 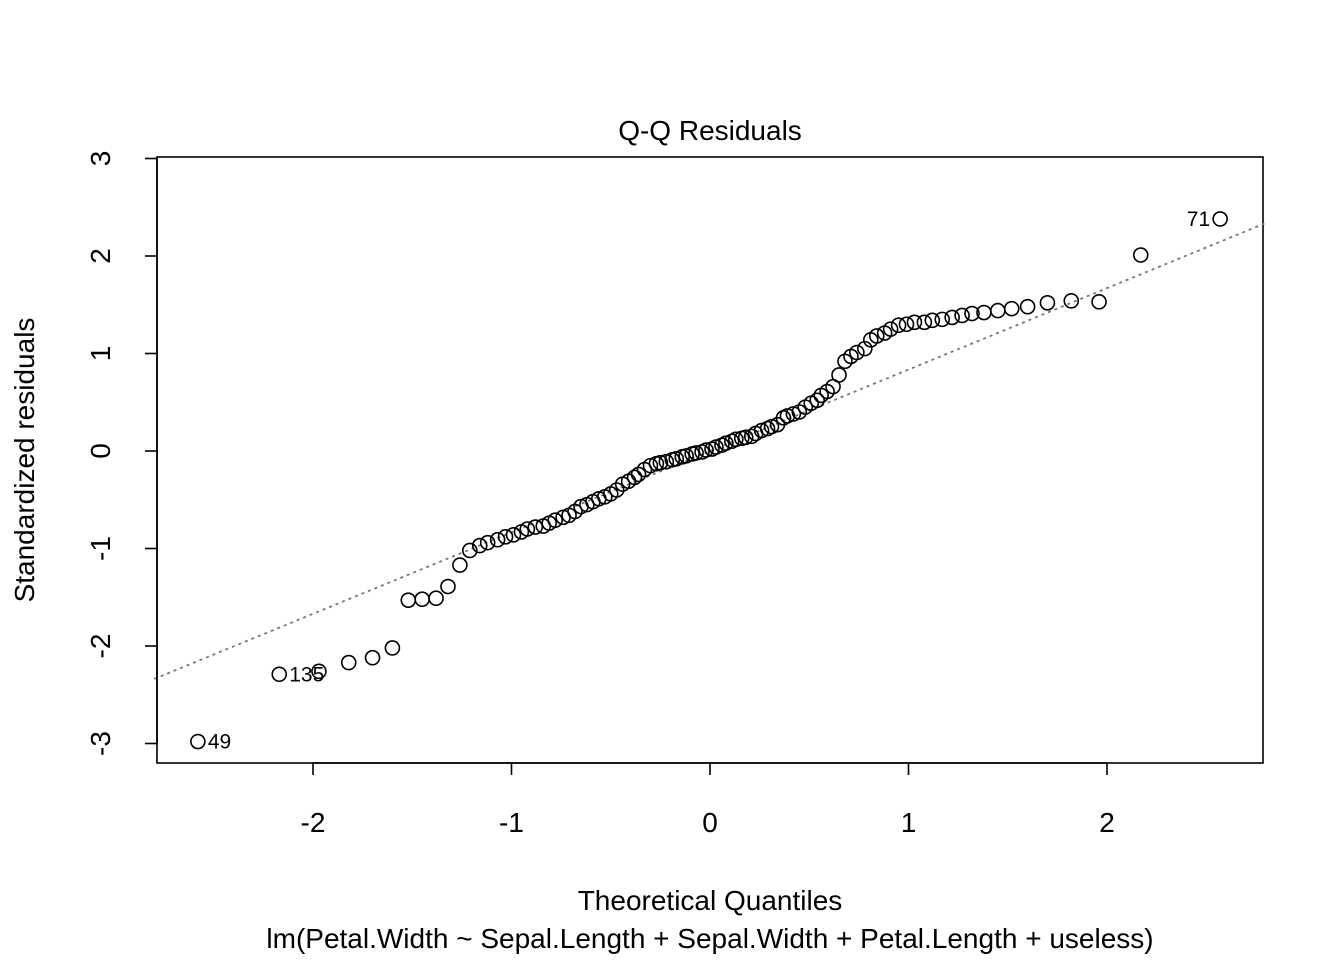 I want to click on chart-title: Q-Q Residuals, so click(x=710, y=130).